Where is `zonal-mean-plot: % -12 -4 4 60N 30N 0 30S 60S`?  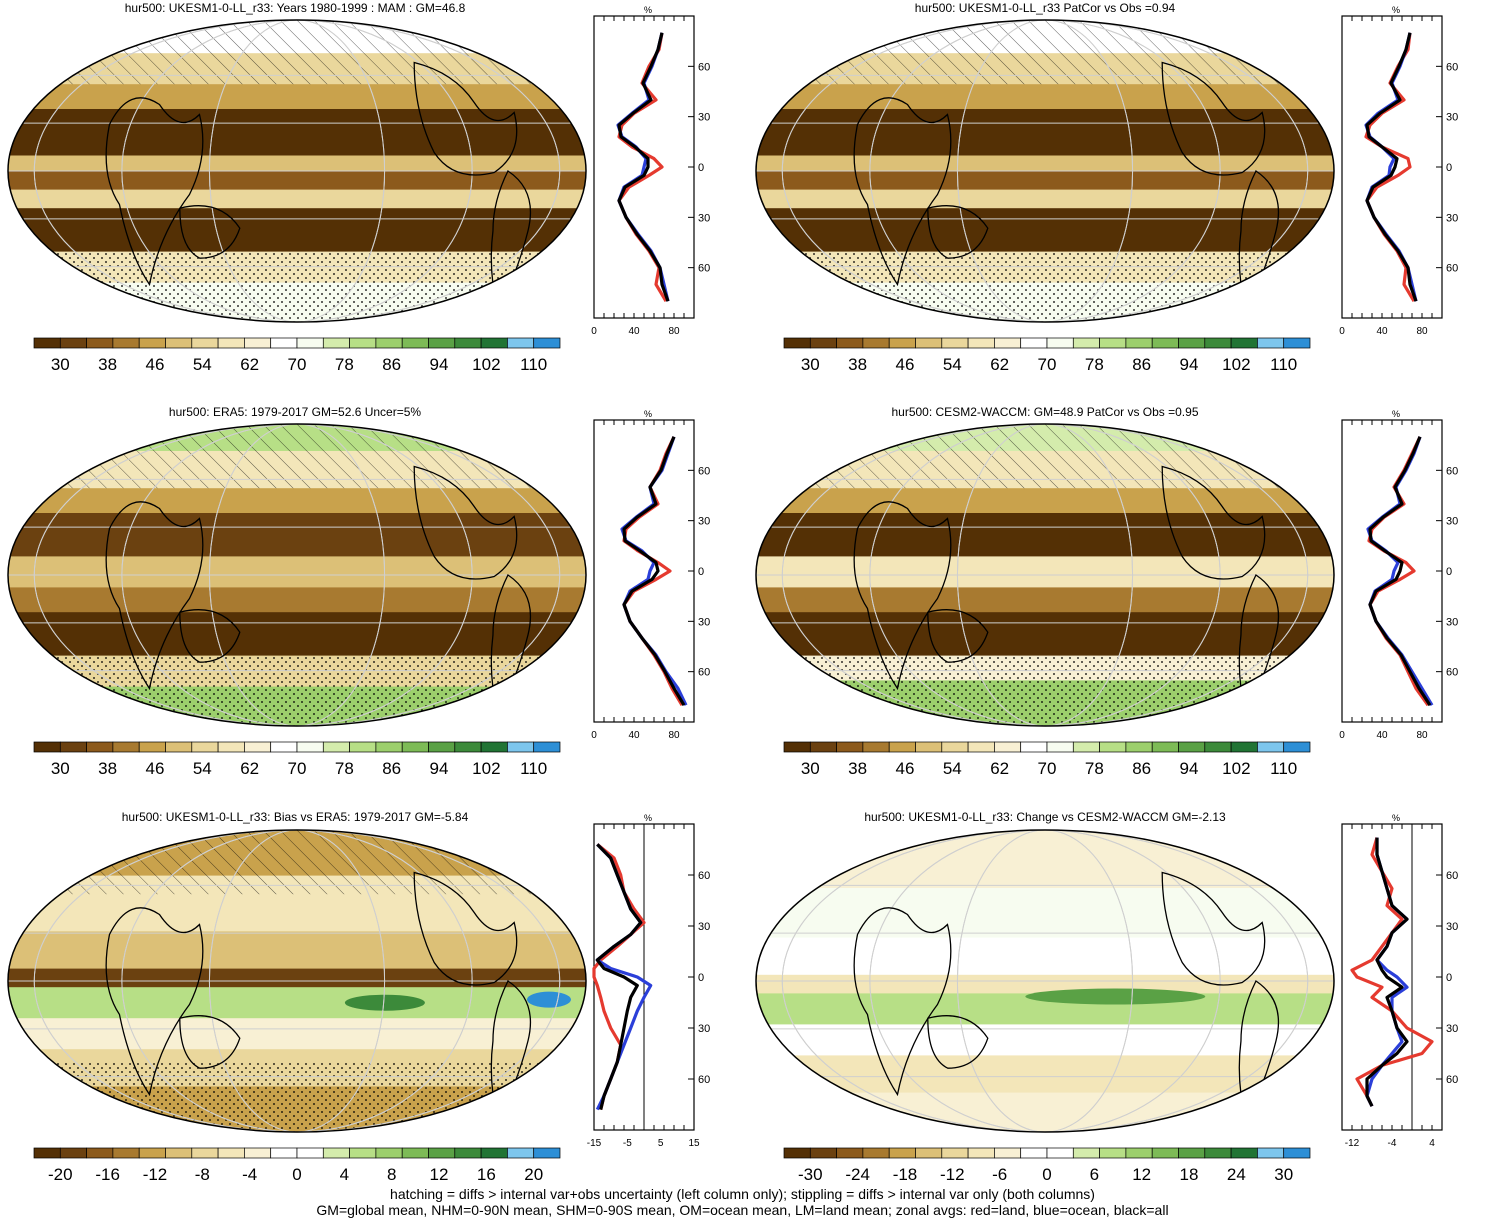 zonal-mean-plot: % -12 -4 4 60N 30N 0 30S 60S is located at coordinates (1399, 981).